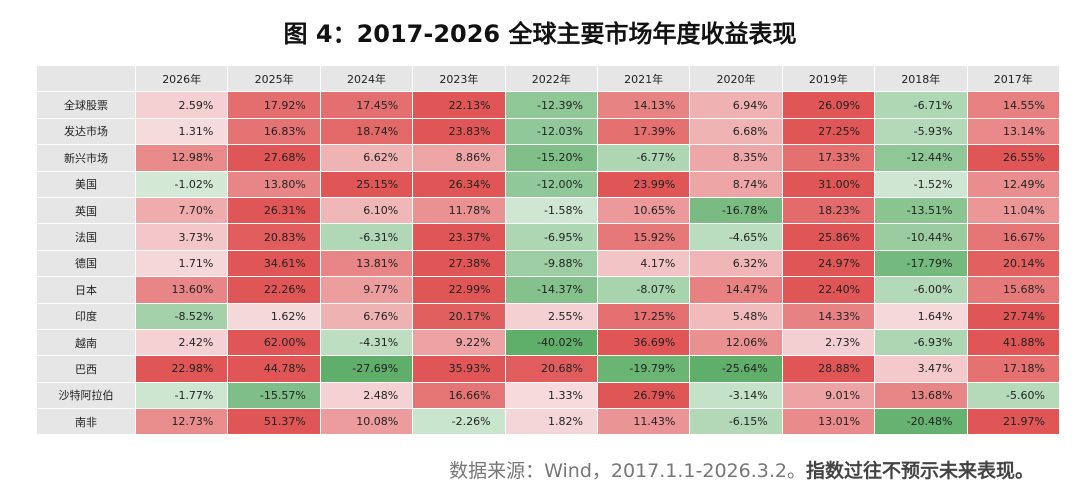 Image resolution: width=1080 pixels, height=495 pixels. Describe the element at coordinates (829, 396) in the screenshot. I see `heatmap-cell: 9.01%` at that location.